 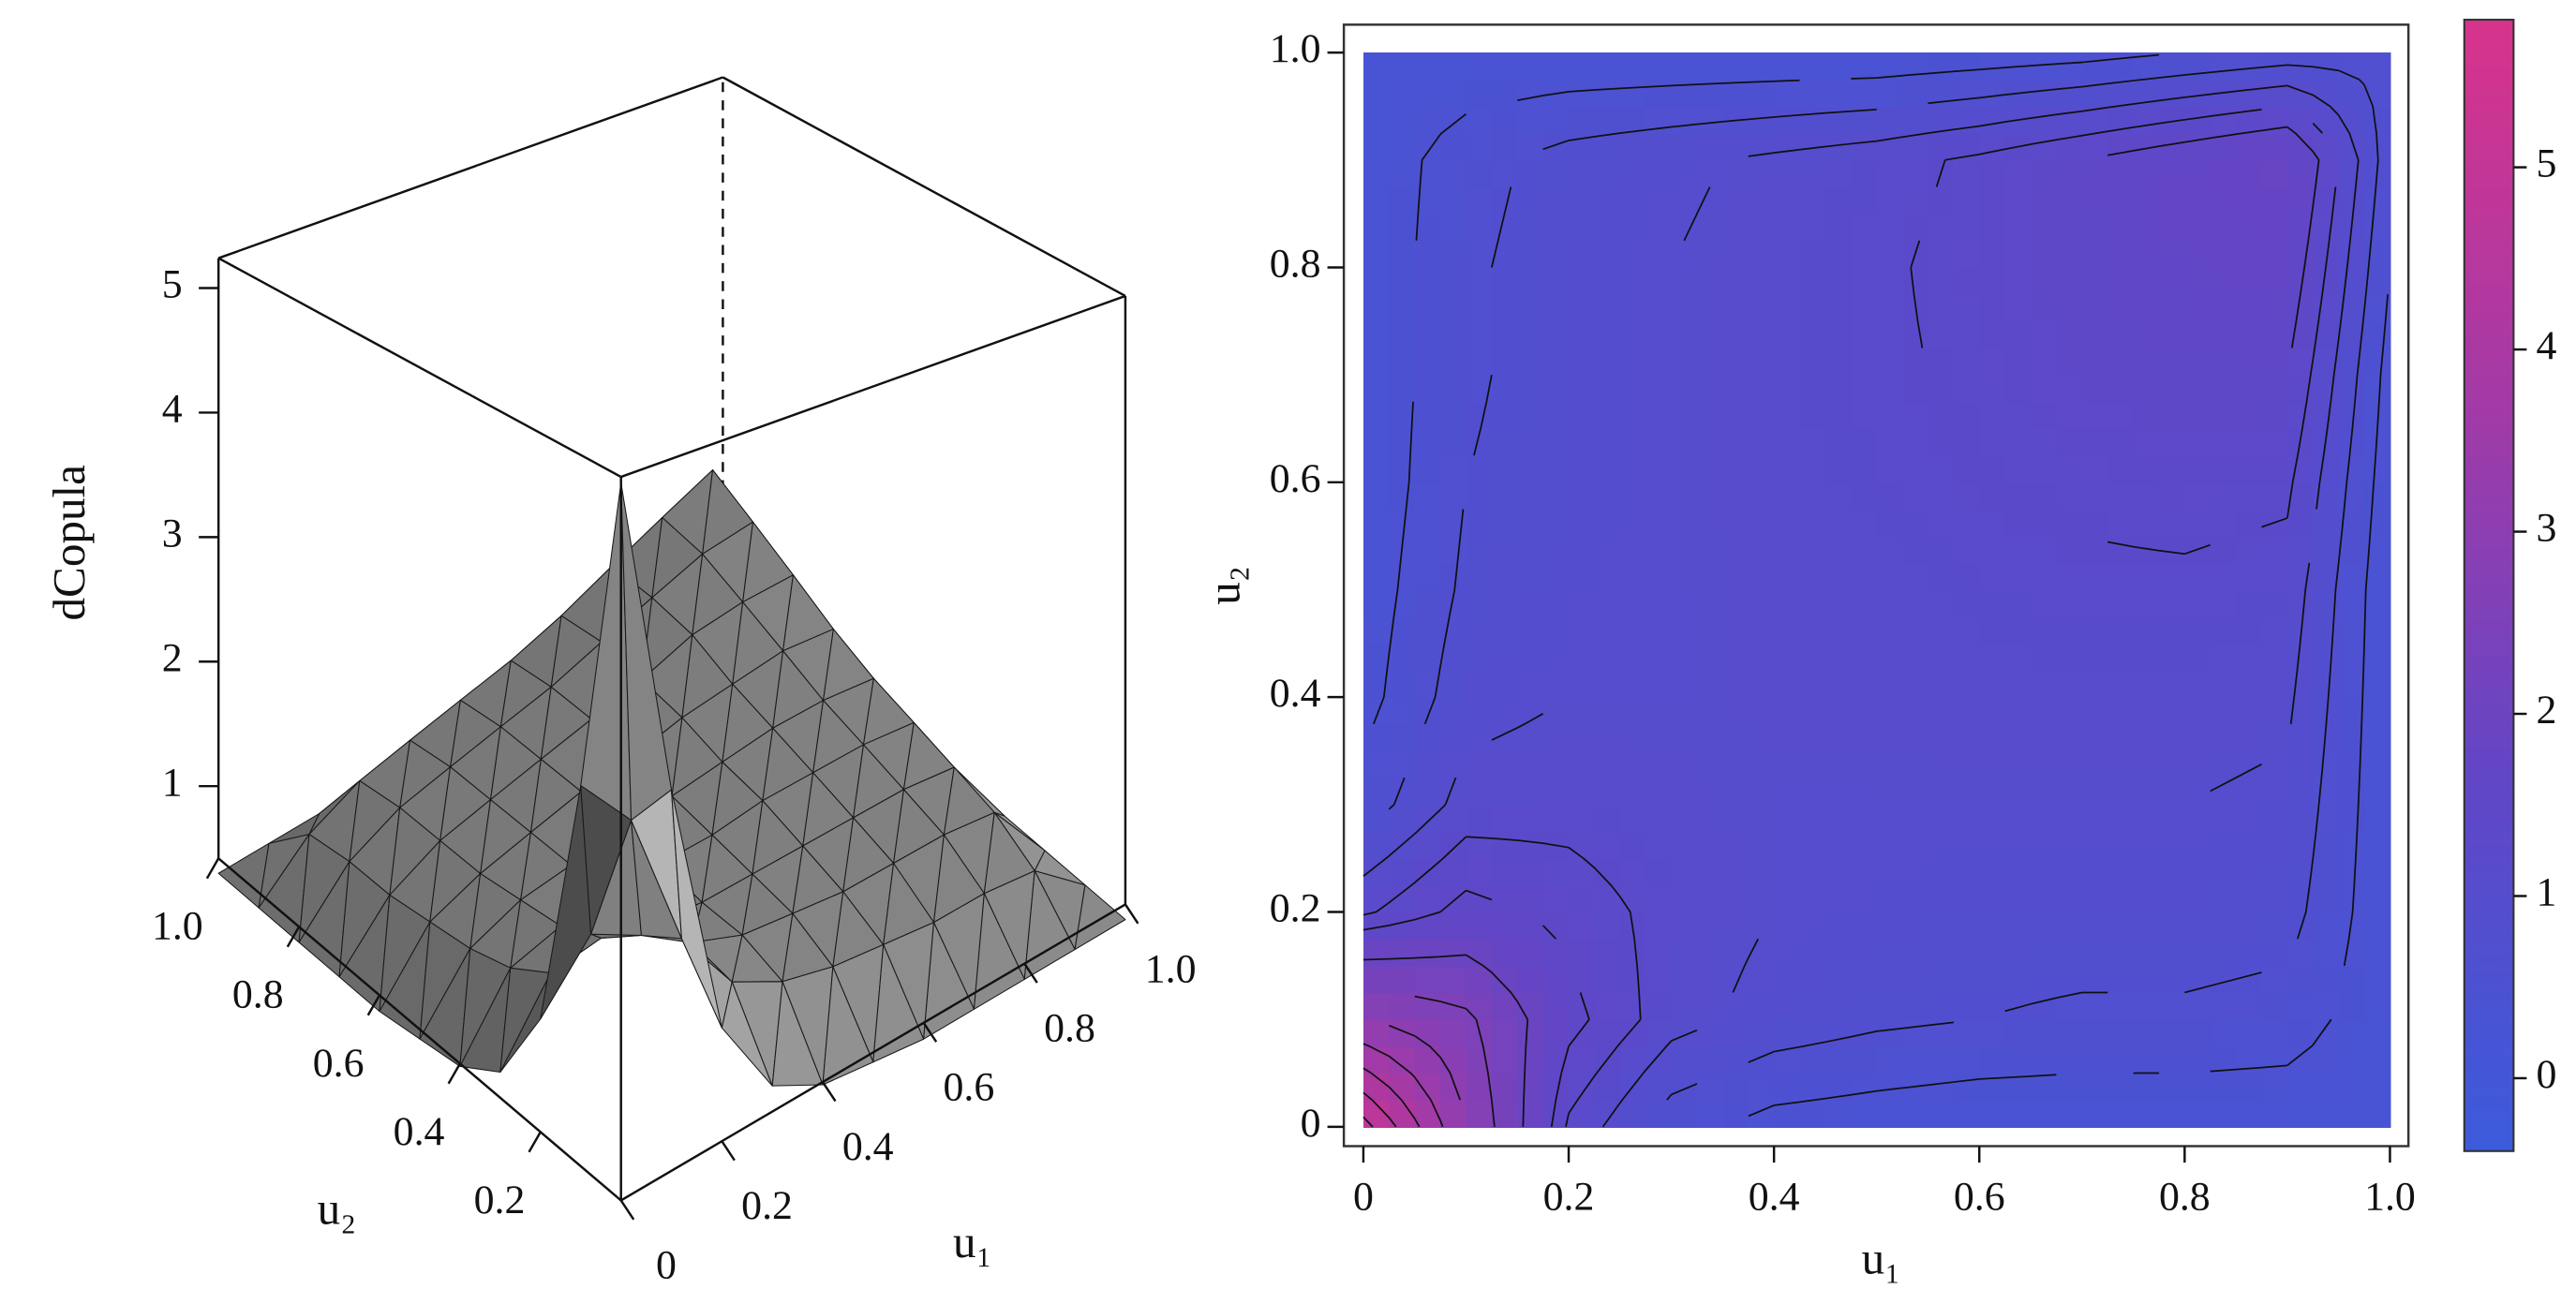 What do you see at coordinates (454, 1073) in the screenshot?
I see `y-tick` at bounding box center [454, 1073].